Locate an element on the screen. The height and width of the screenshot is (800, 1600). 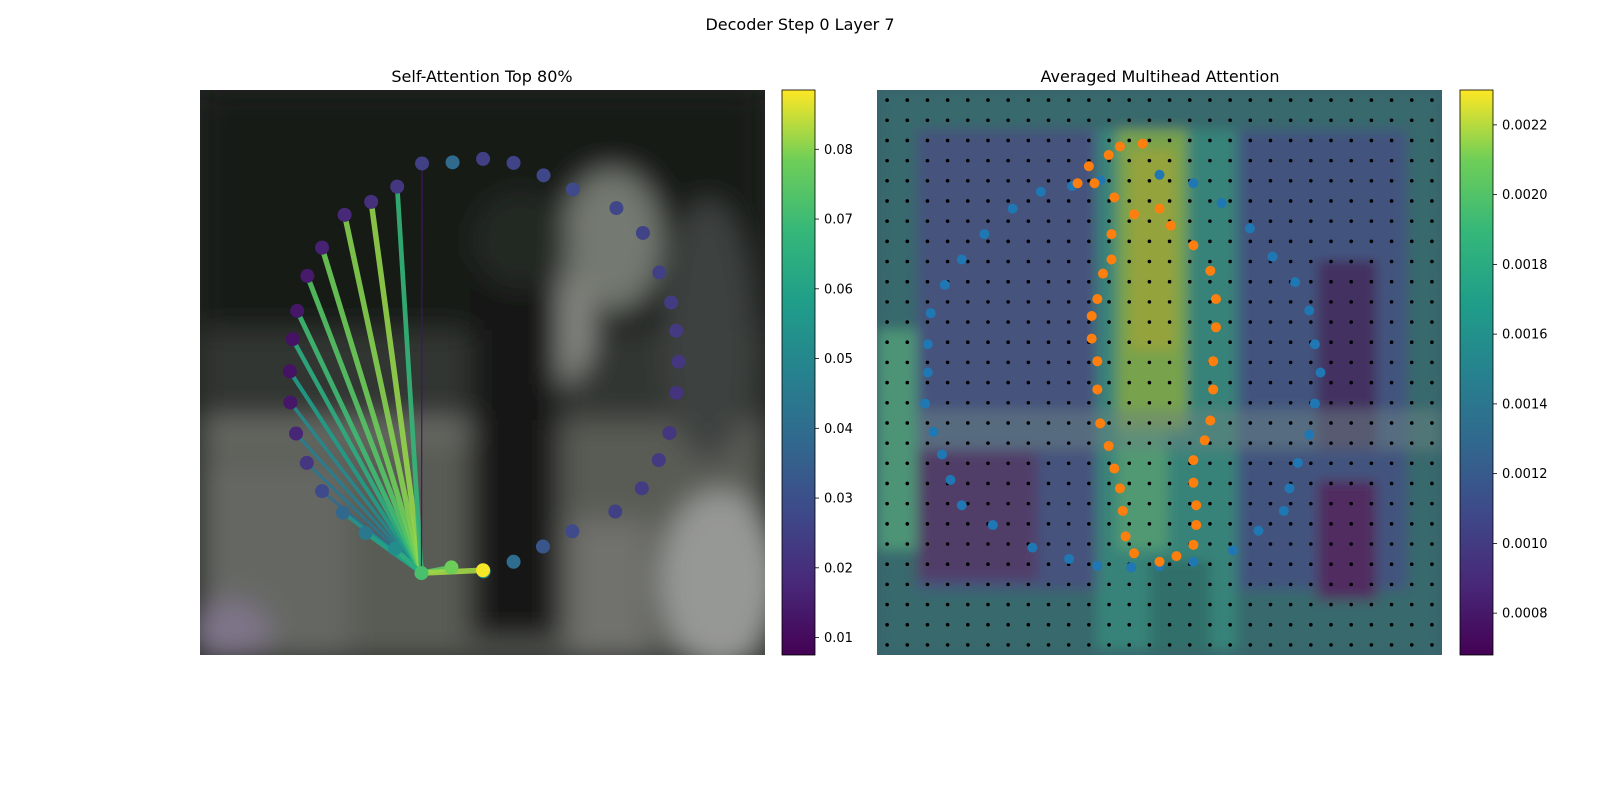
attention-link is located at coordinates (359, 442).